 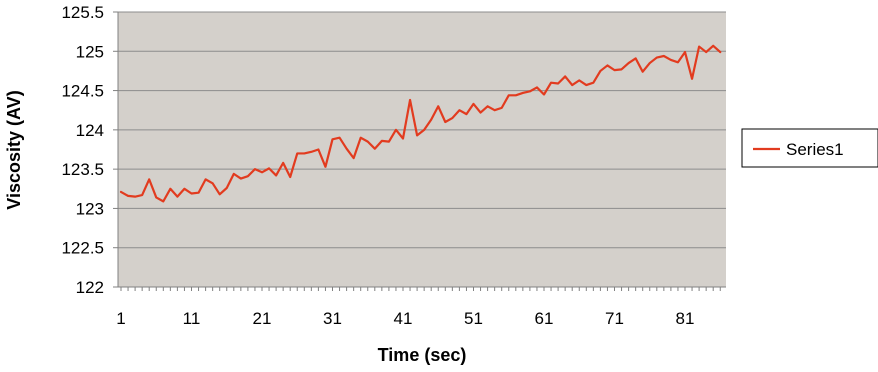 I want to click on x-tick-label: 41, so click(x=403, y=318).